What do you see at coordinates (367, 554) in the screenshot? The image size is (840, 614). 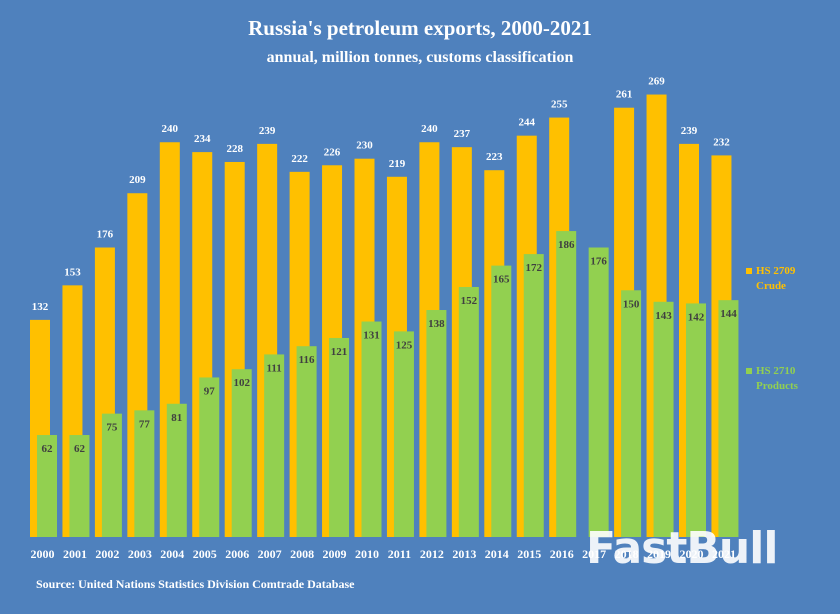 I see `x-tick-2010: 2010` at bounding box center [367, 554].